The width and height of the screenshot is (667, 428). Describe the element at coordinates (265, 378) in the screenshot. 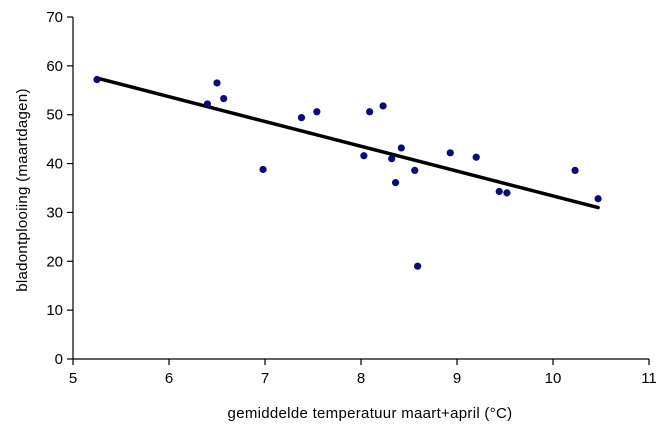

I see `x-tick-label: 7` at that location.